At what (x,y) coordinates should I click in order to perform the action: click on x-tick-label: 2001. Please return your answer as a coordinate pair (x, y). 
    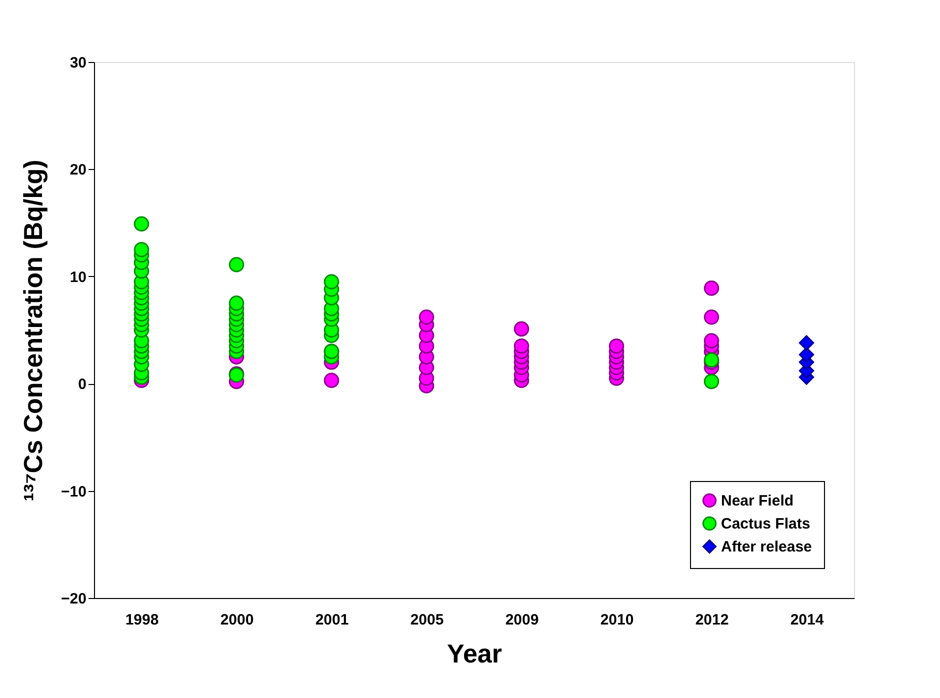
    Looking at the image, I should click on (332, 620).